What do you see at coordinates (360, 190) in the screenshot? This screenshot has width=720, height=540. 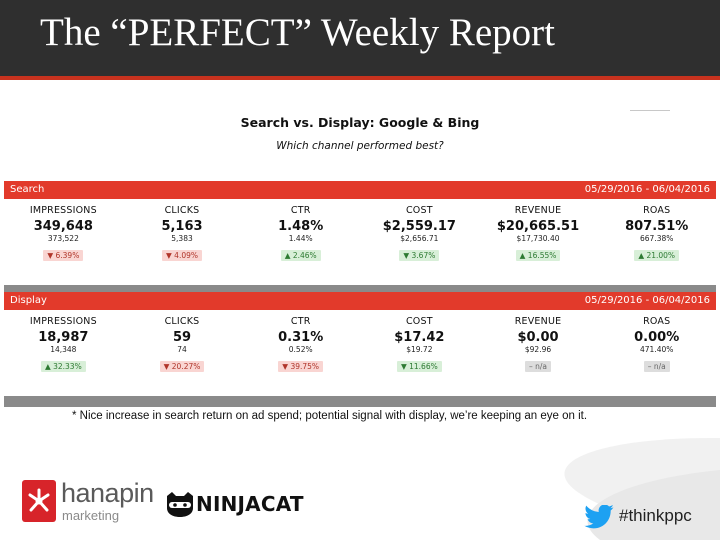 I see `section-header: Search 05/29/2016 - 06/04/2016` at bounding box center [360, 190].